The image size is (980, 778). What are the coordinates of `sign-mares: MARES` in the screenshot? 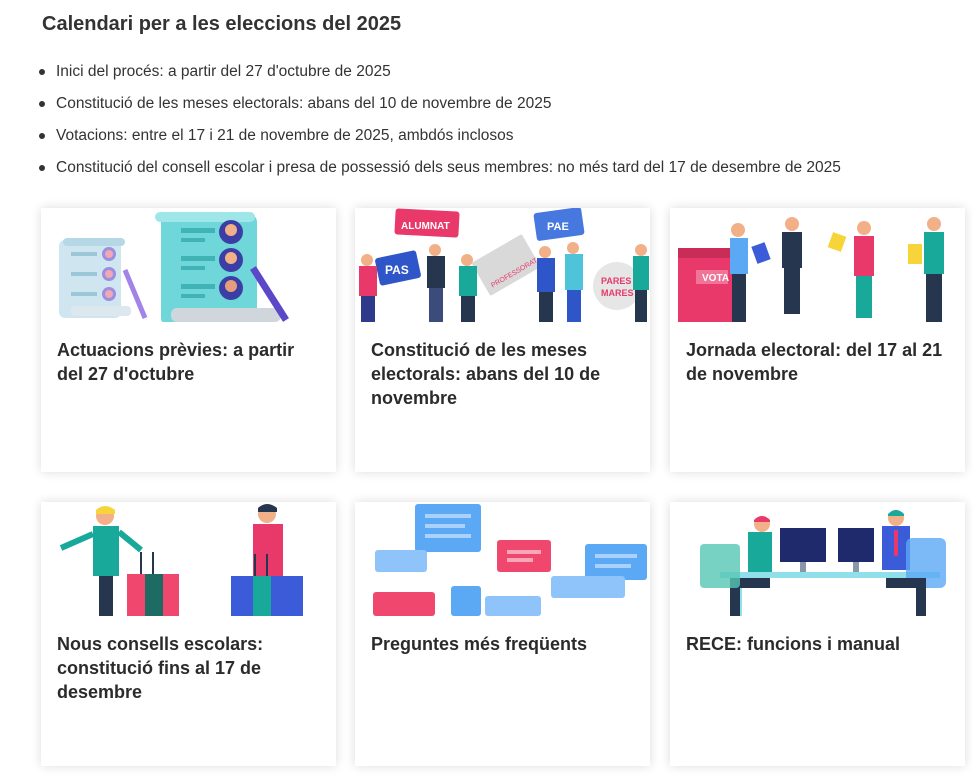 It's located at (617, 293).